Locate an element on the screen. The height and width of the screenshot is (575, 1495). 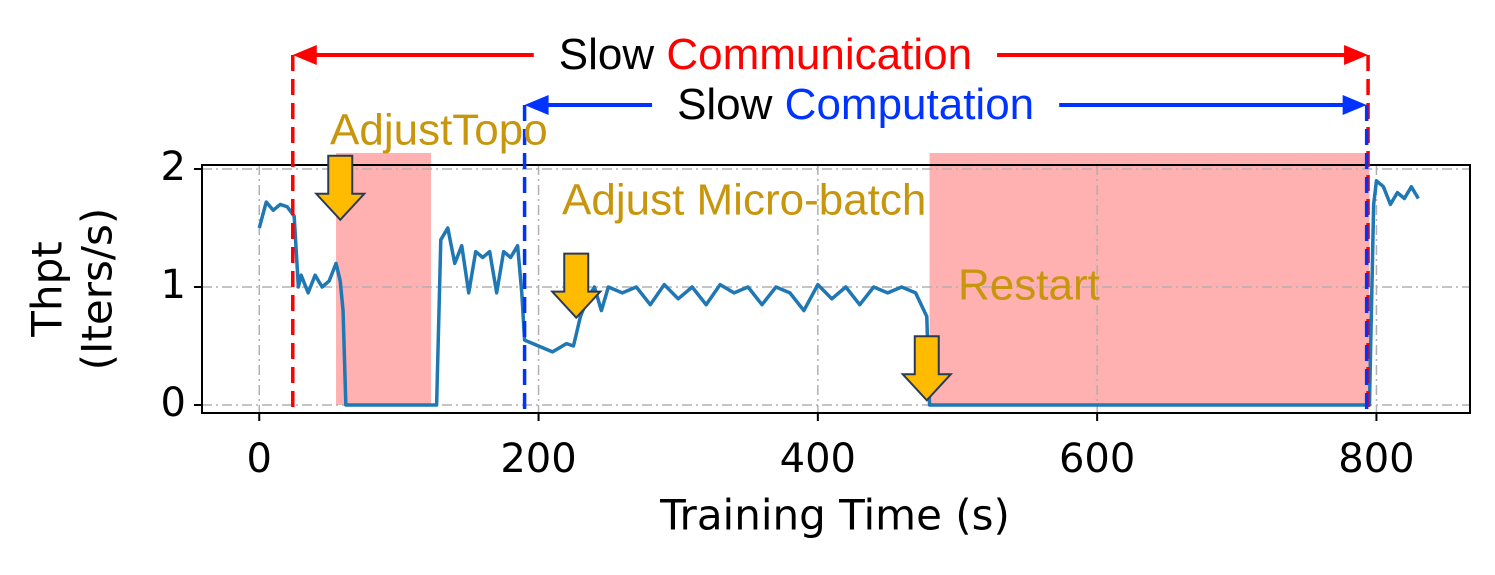
event-label: Restart is located at coordinates (1029, 285).